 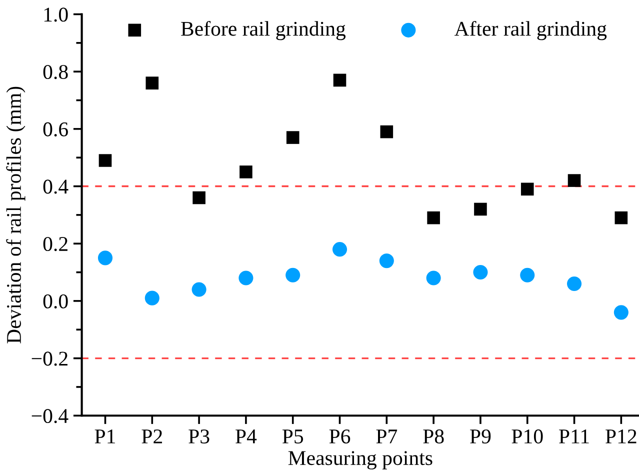 I want to click on x-tick-label: P9, so click(x=480, y=436).